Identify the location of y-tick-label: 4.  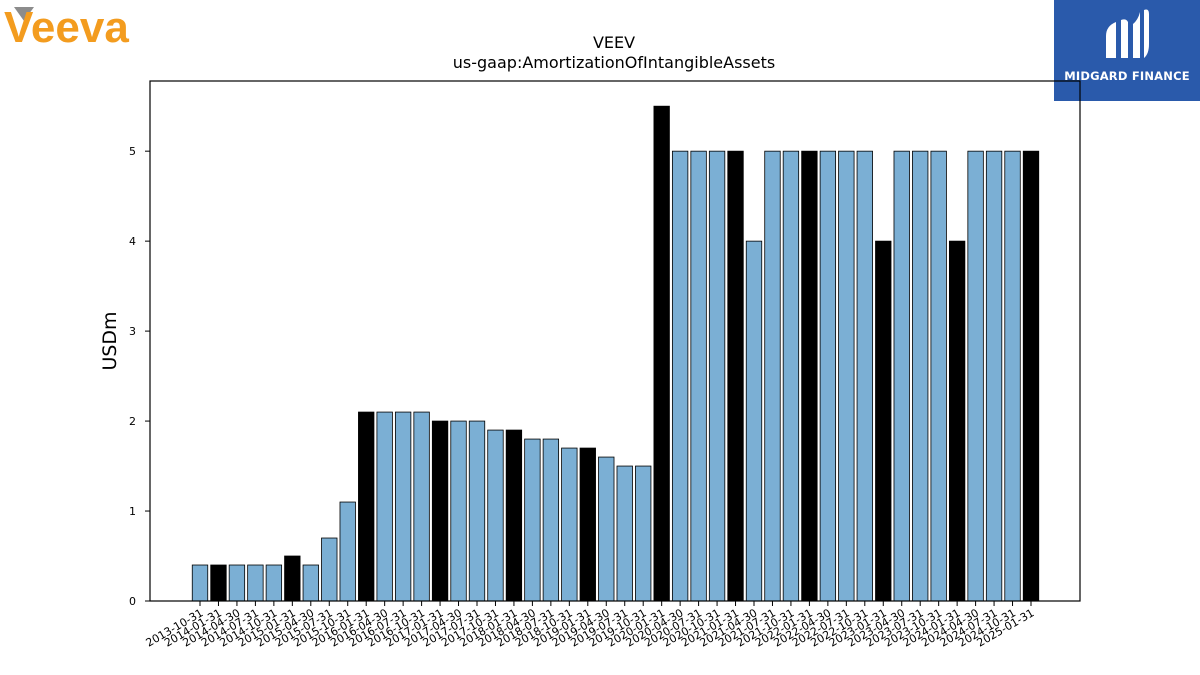
(132, 241).